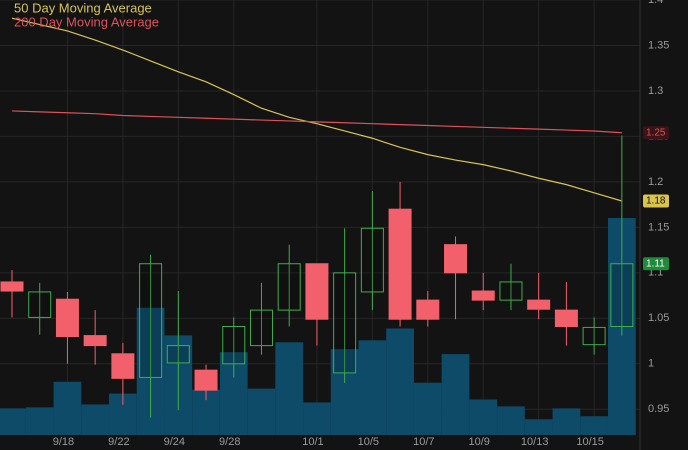 This screenshot has width=688, height=450. I want to click on x-tick-label: 10/7, so click(423, 442).